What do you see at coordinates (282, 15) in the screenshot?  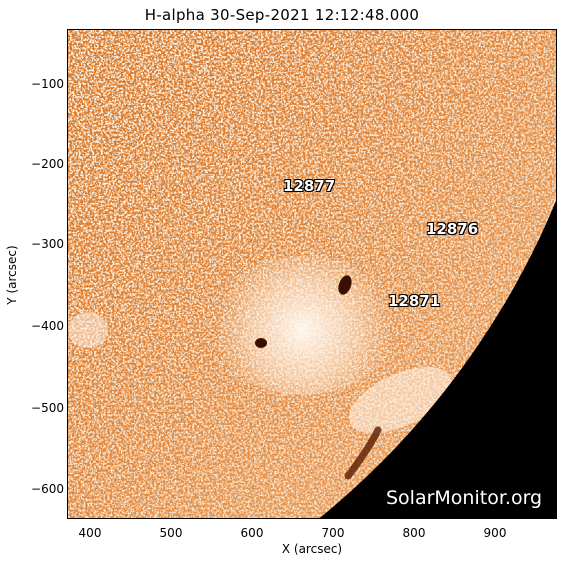 I see `image-title: H-alpha 30-Sep-2021 12:12:48.000` at bounding box center [282, 15].